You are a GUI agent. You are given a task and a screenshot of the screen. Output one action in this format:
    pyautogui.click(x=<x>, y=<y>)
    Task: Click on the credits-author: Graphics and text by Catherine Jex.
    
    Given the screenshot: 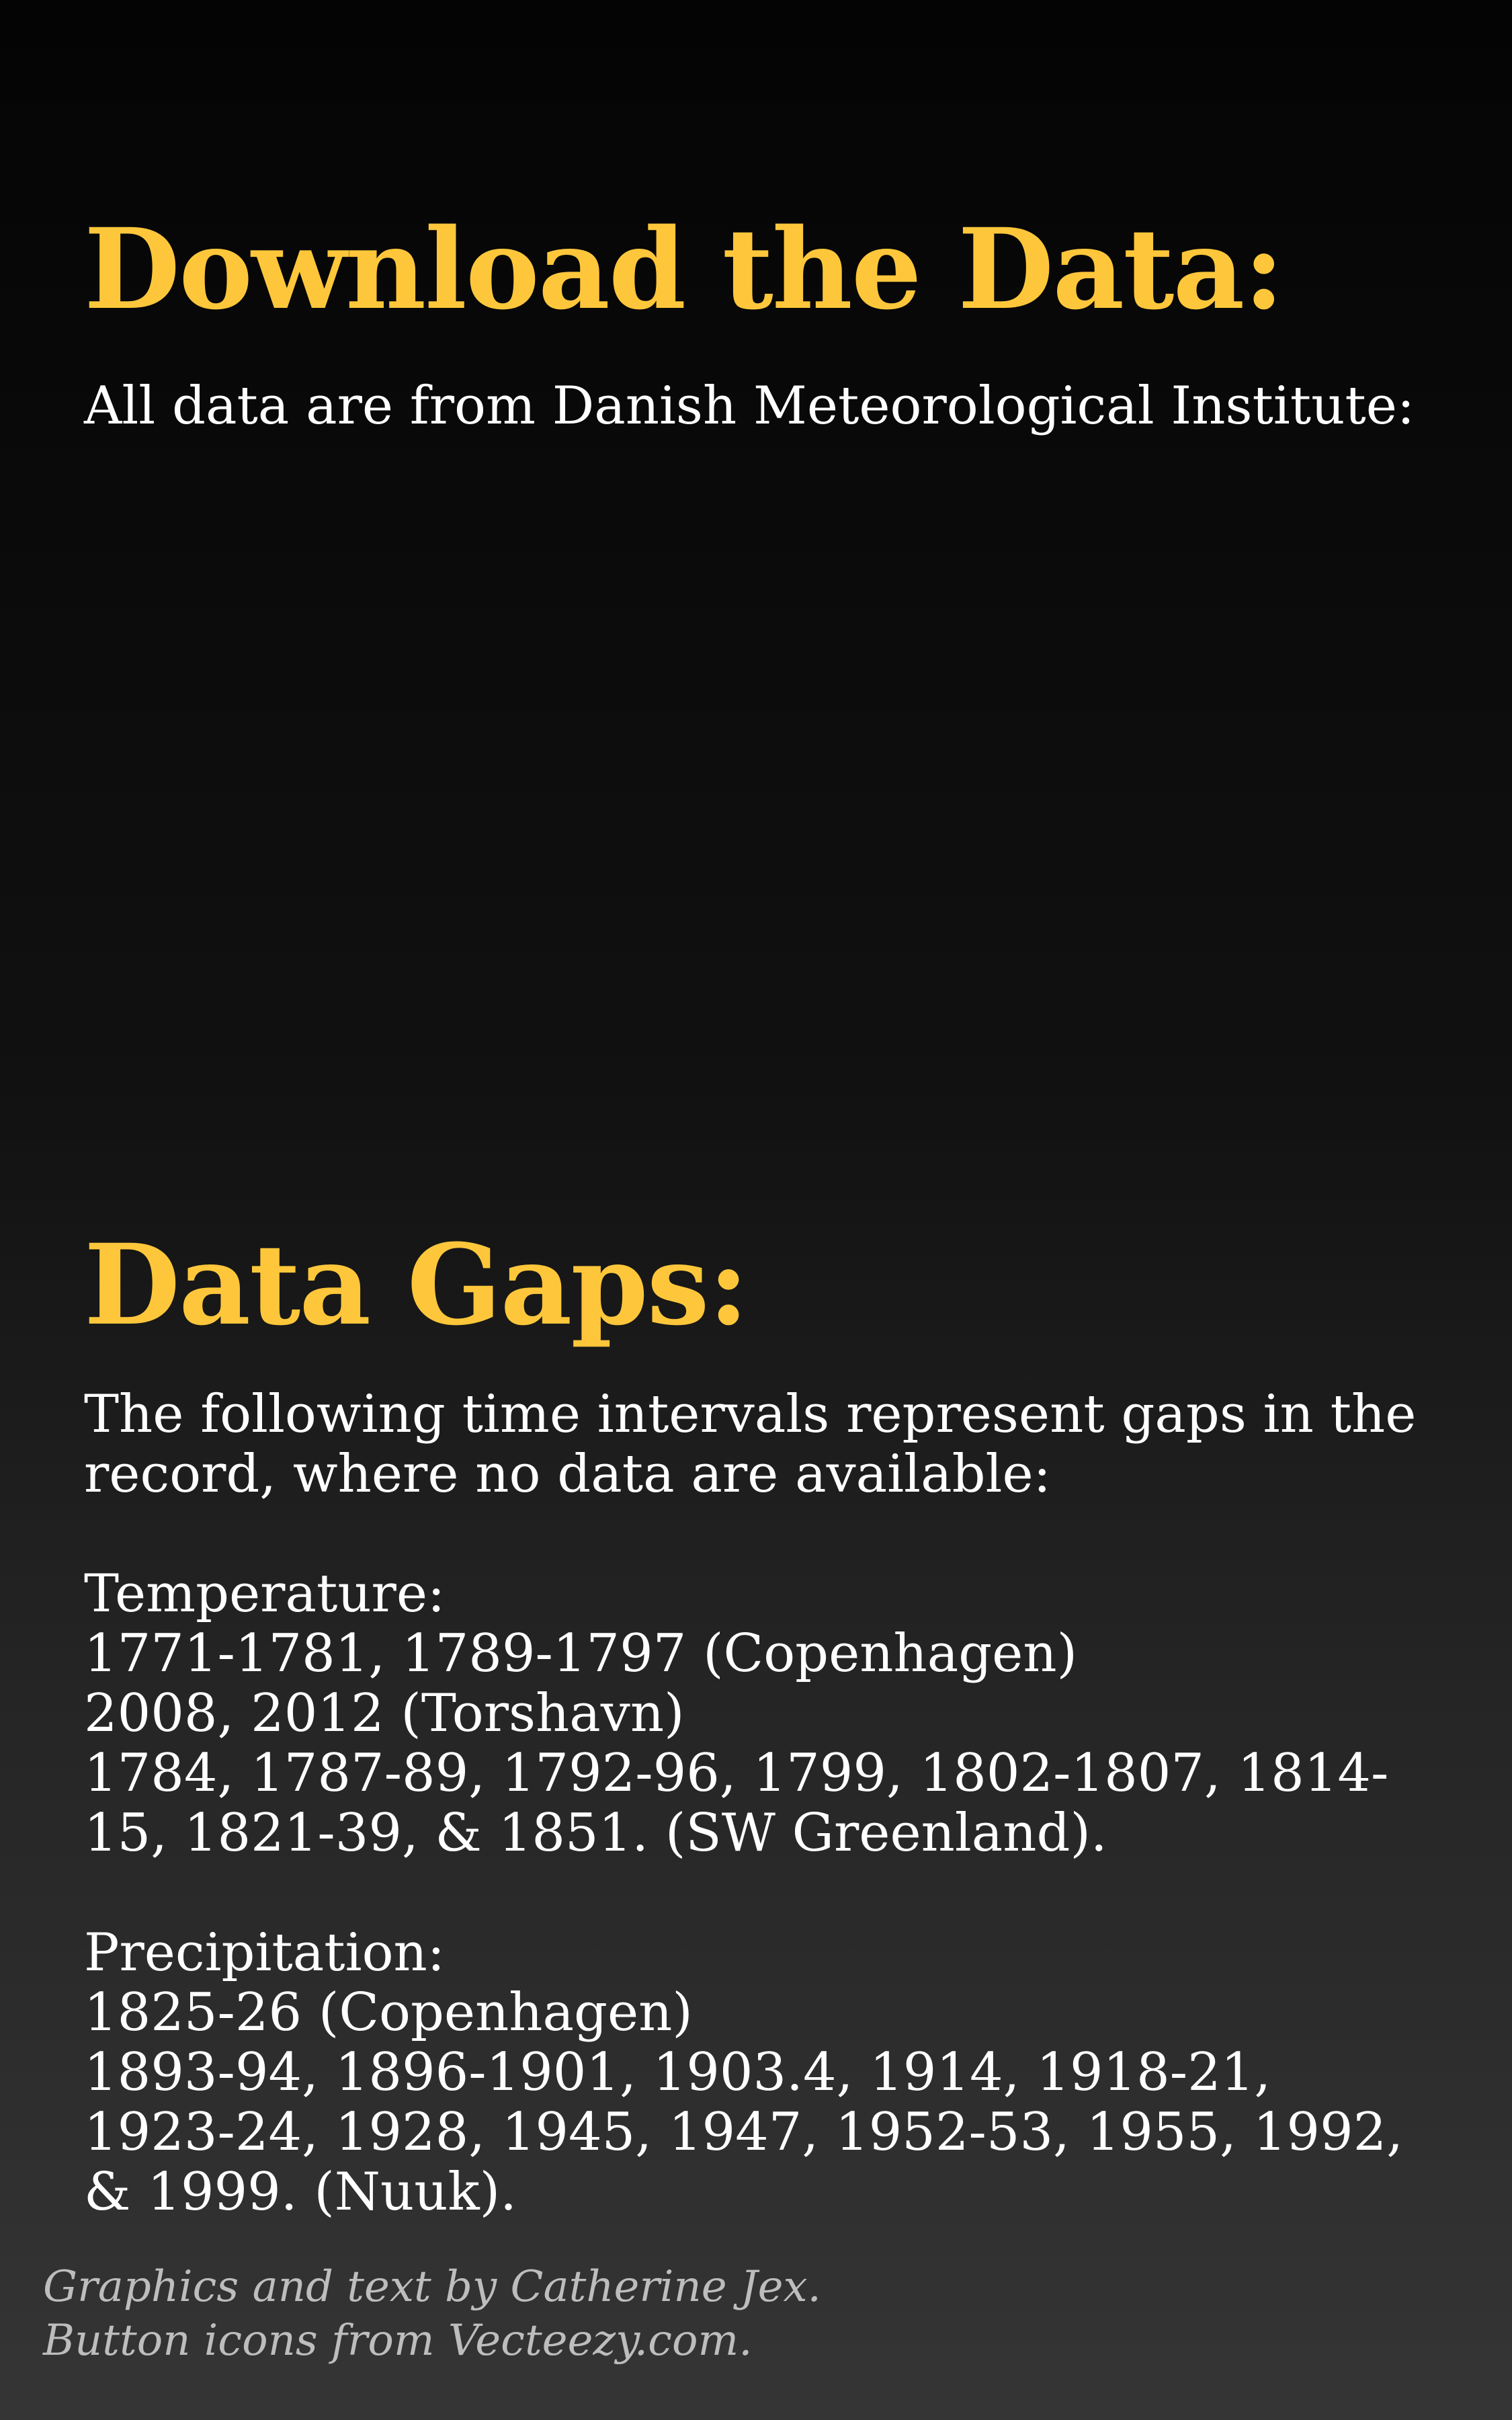 What is the action you would take?
    pyautogui.click(x=432, y=2287)
    